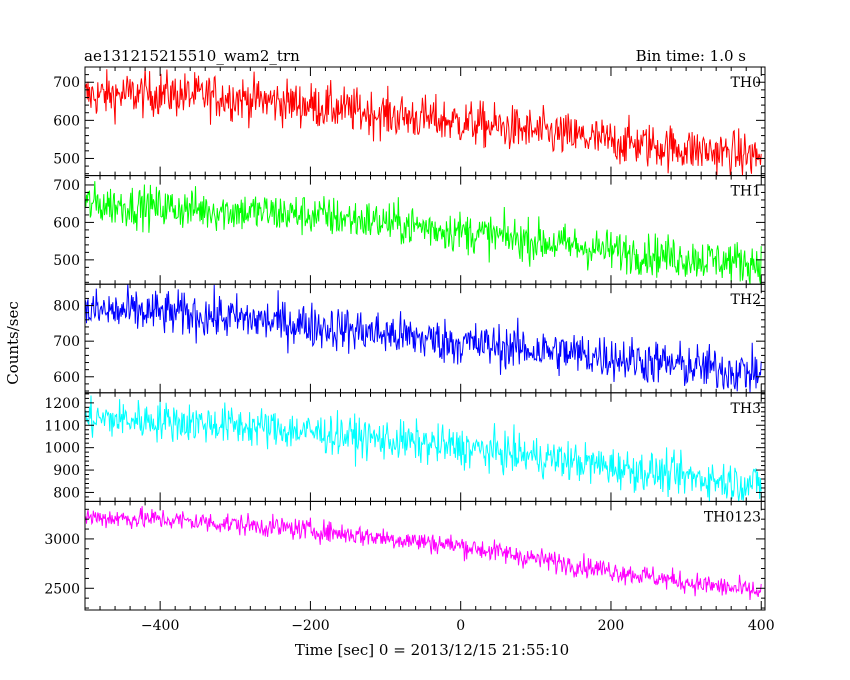 Image resolution: width=850 pixels, height=680 pixels. I want to click on panel-label-th2: TH2, so click(746, 300).